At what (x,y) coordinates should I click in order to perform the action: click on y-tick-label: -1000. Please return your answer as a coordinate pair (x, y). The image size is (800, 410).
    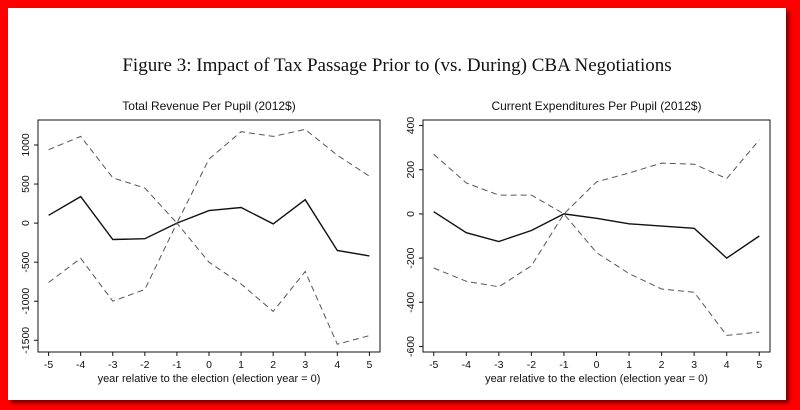
    Looking at the image, I should click on (26, 301).